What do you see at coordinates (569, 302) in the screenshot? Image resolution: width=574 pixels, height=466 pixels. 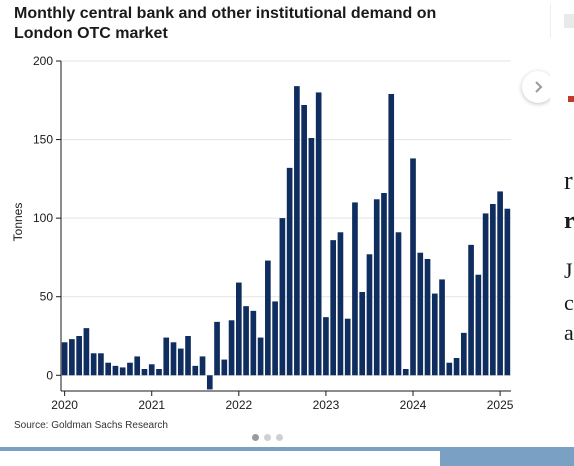 I see `edge-text: c` at bounding box center [569, 302].